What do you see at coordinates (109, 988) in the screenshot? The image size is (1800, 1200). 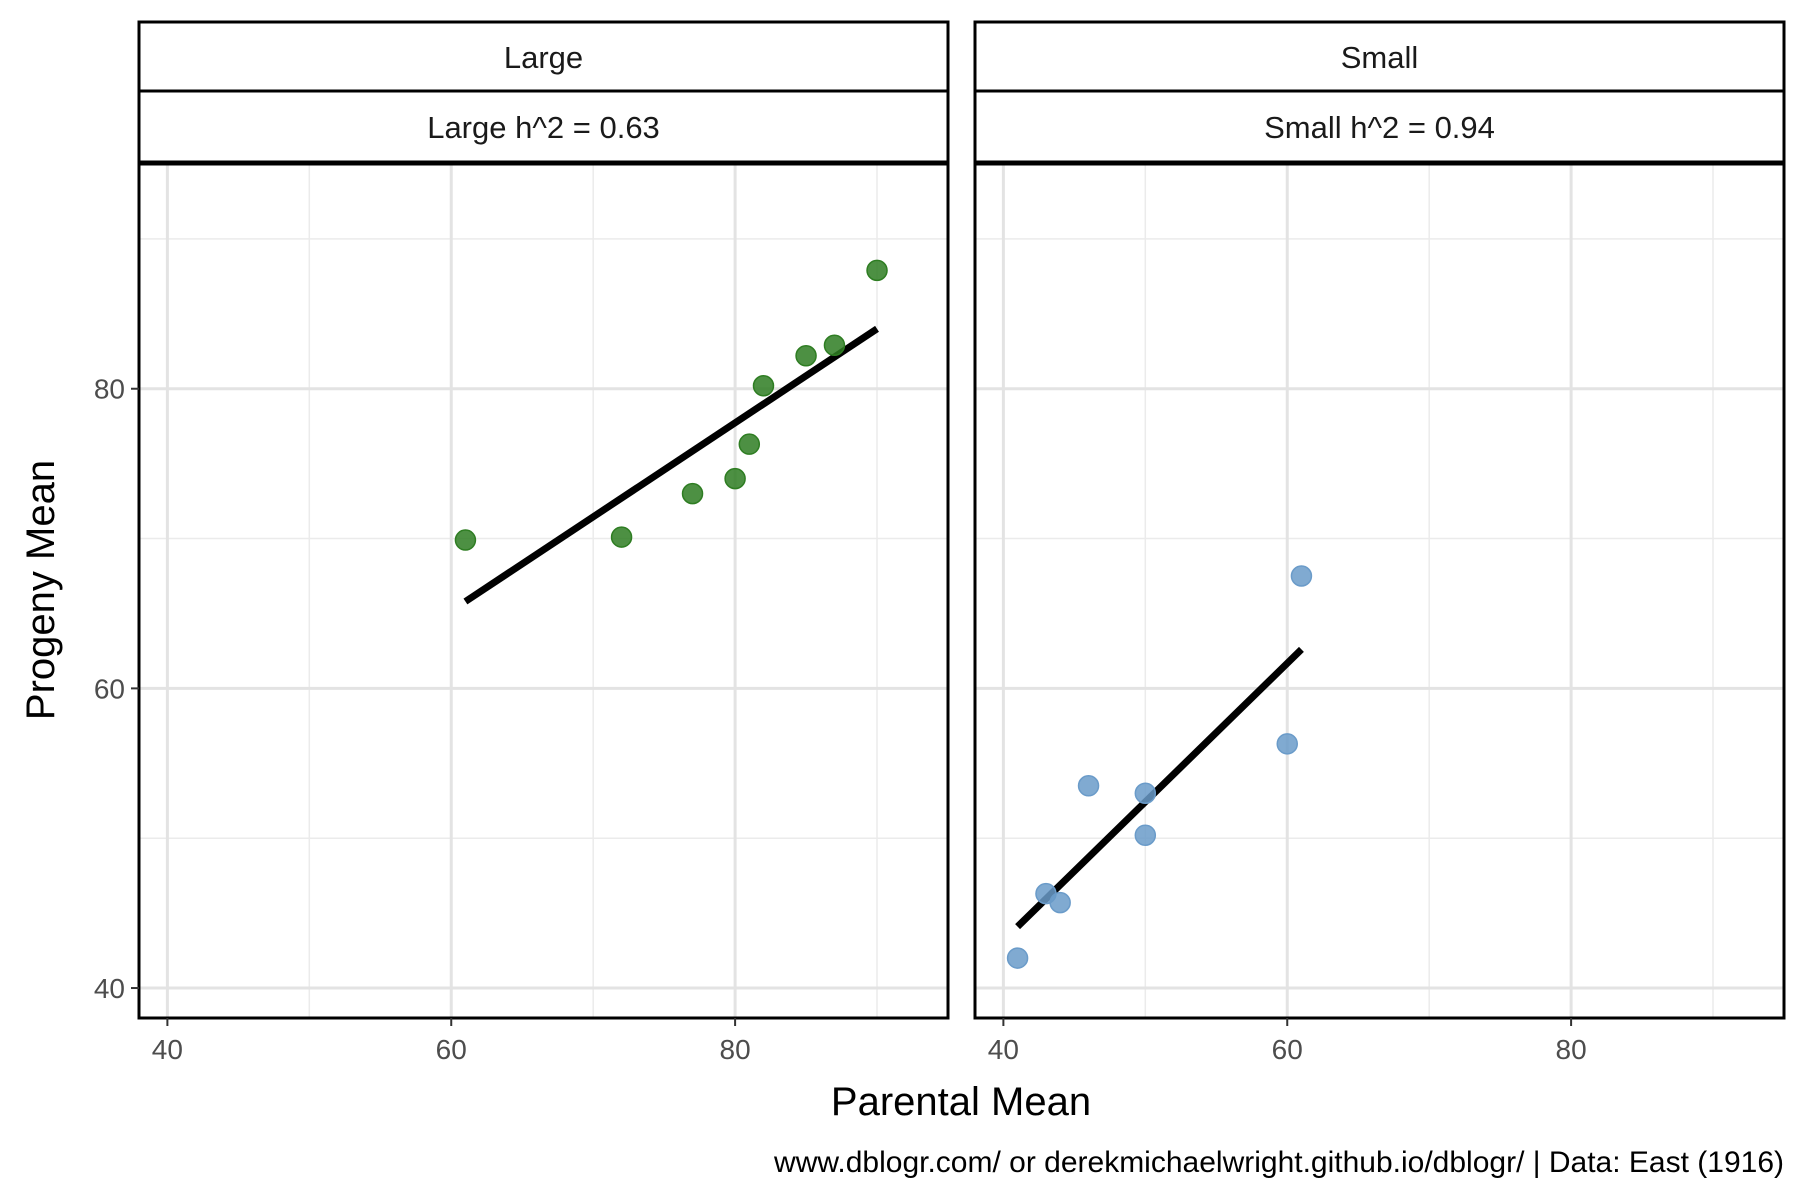 I see `y-tick-label: 40` at bounding box center [109, 988].